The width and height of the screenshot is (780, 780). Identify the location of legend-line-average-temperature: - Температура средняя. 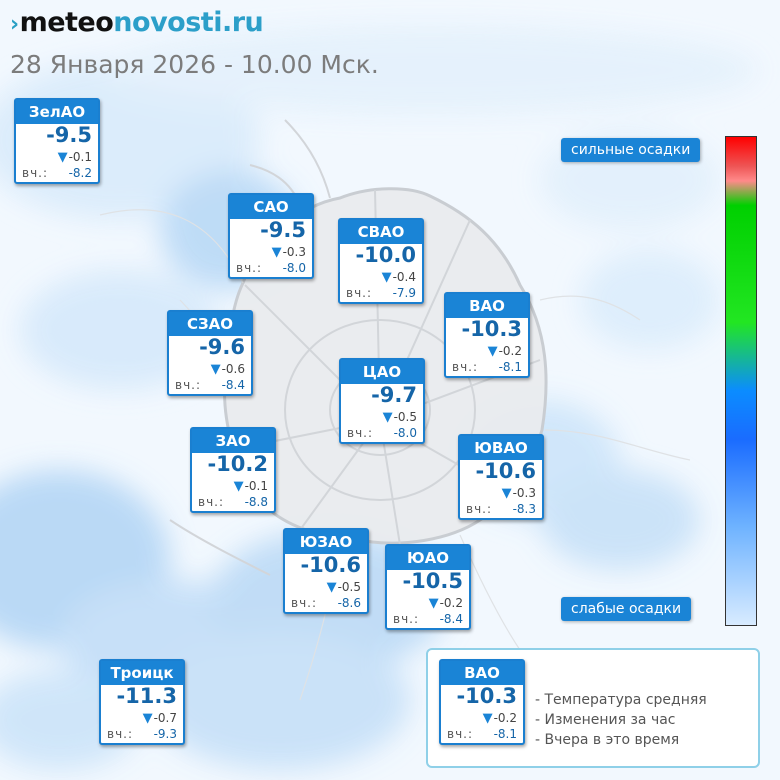
(621, 700).